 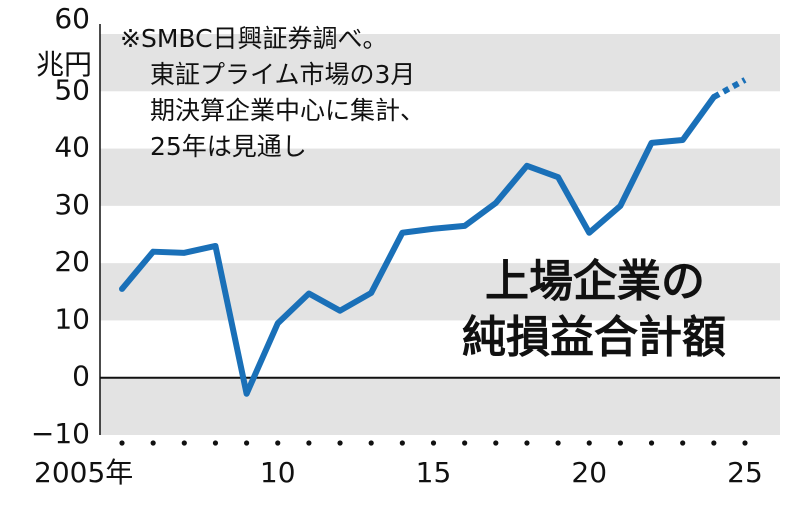 What do you see at coordinates (60, 433) in the screenshot?
I see `y-tick-label: −10` at bounding box center [60, 433].